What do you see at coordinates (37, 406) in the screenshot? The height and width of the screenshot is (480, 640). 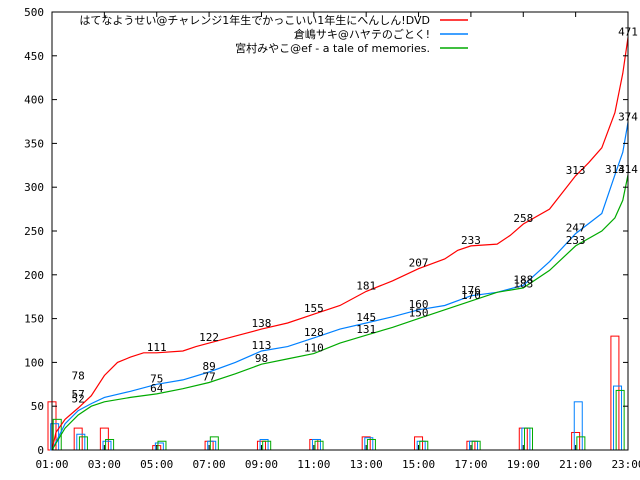 I see `y-tick-label: 50` at bounding box center [37, 406].